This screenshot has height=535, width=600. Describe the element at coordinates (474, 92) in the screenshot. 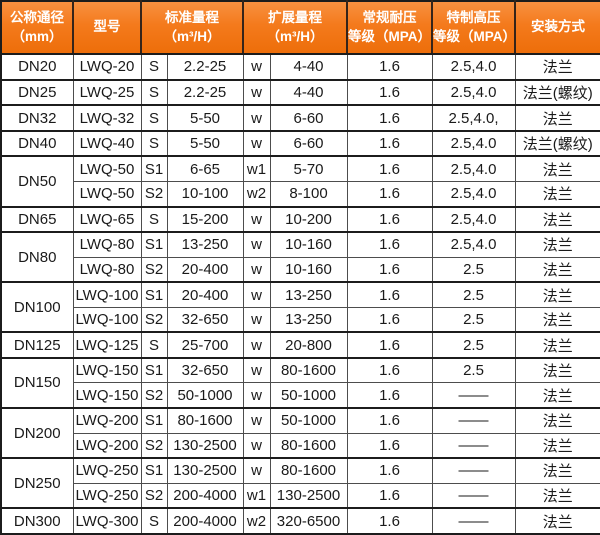

I see `cell-high-pressure-rating: 2.5,4.0` at that location.